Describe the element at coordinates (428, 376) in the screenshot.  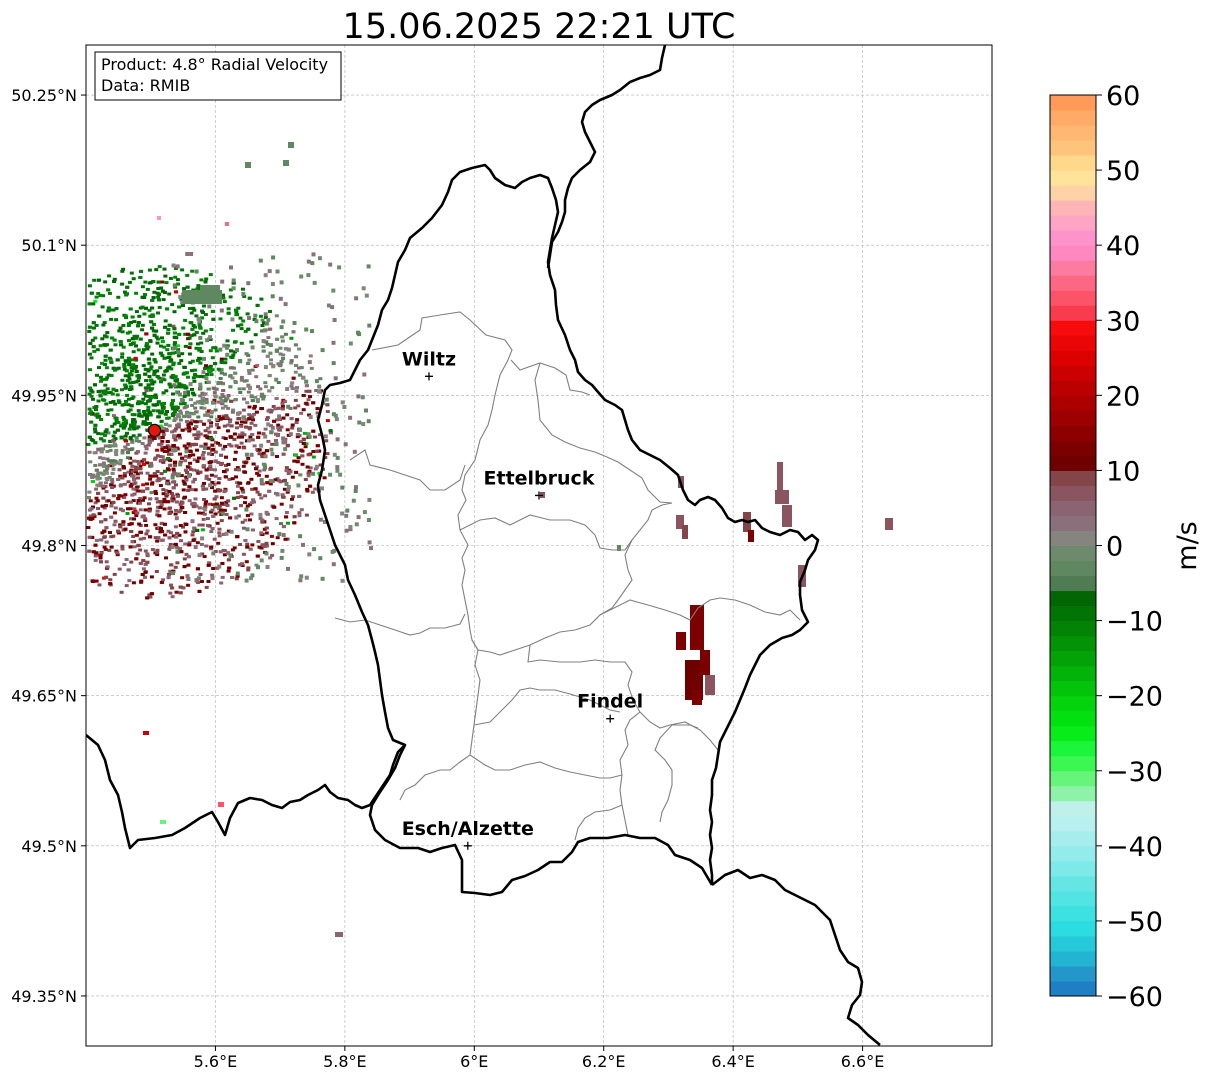
I see `city-marker-icon` at that location.